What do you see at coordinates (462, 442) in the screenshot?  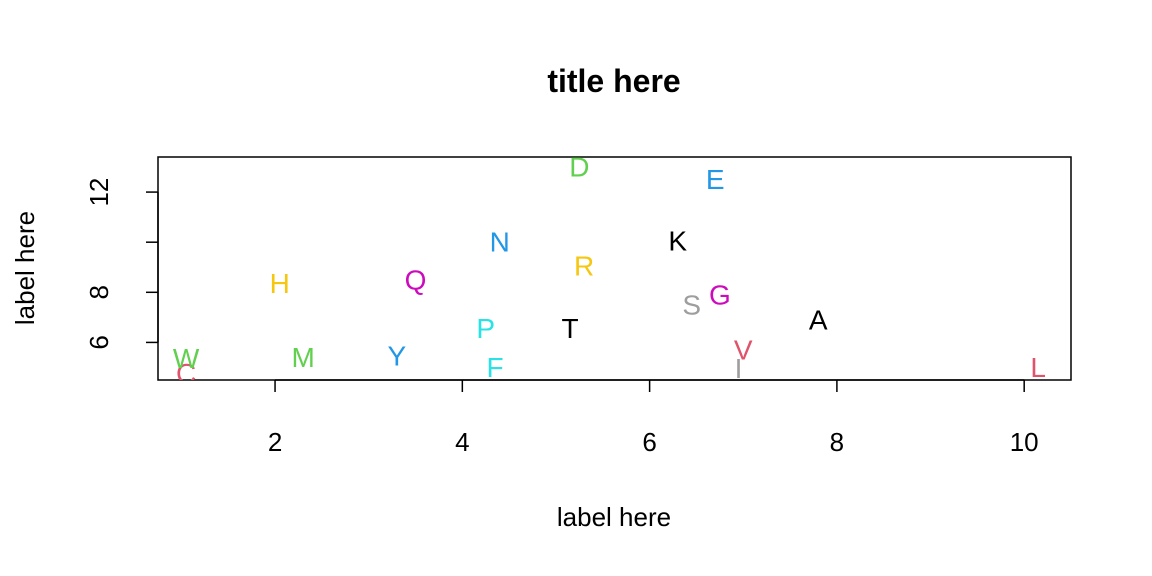 I see `x-tick-label: 4` at bounding box center [462, 442].